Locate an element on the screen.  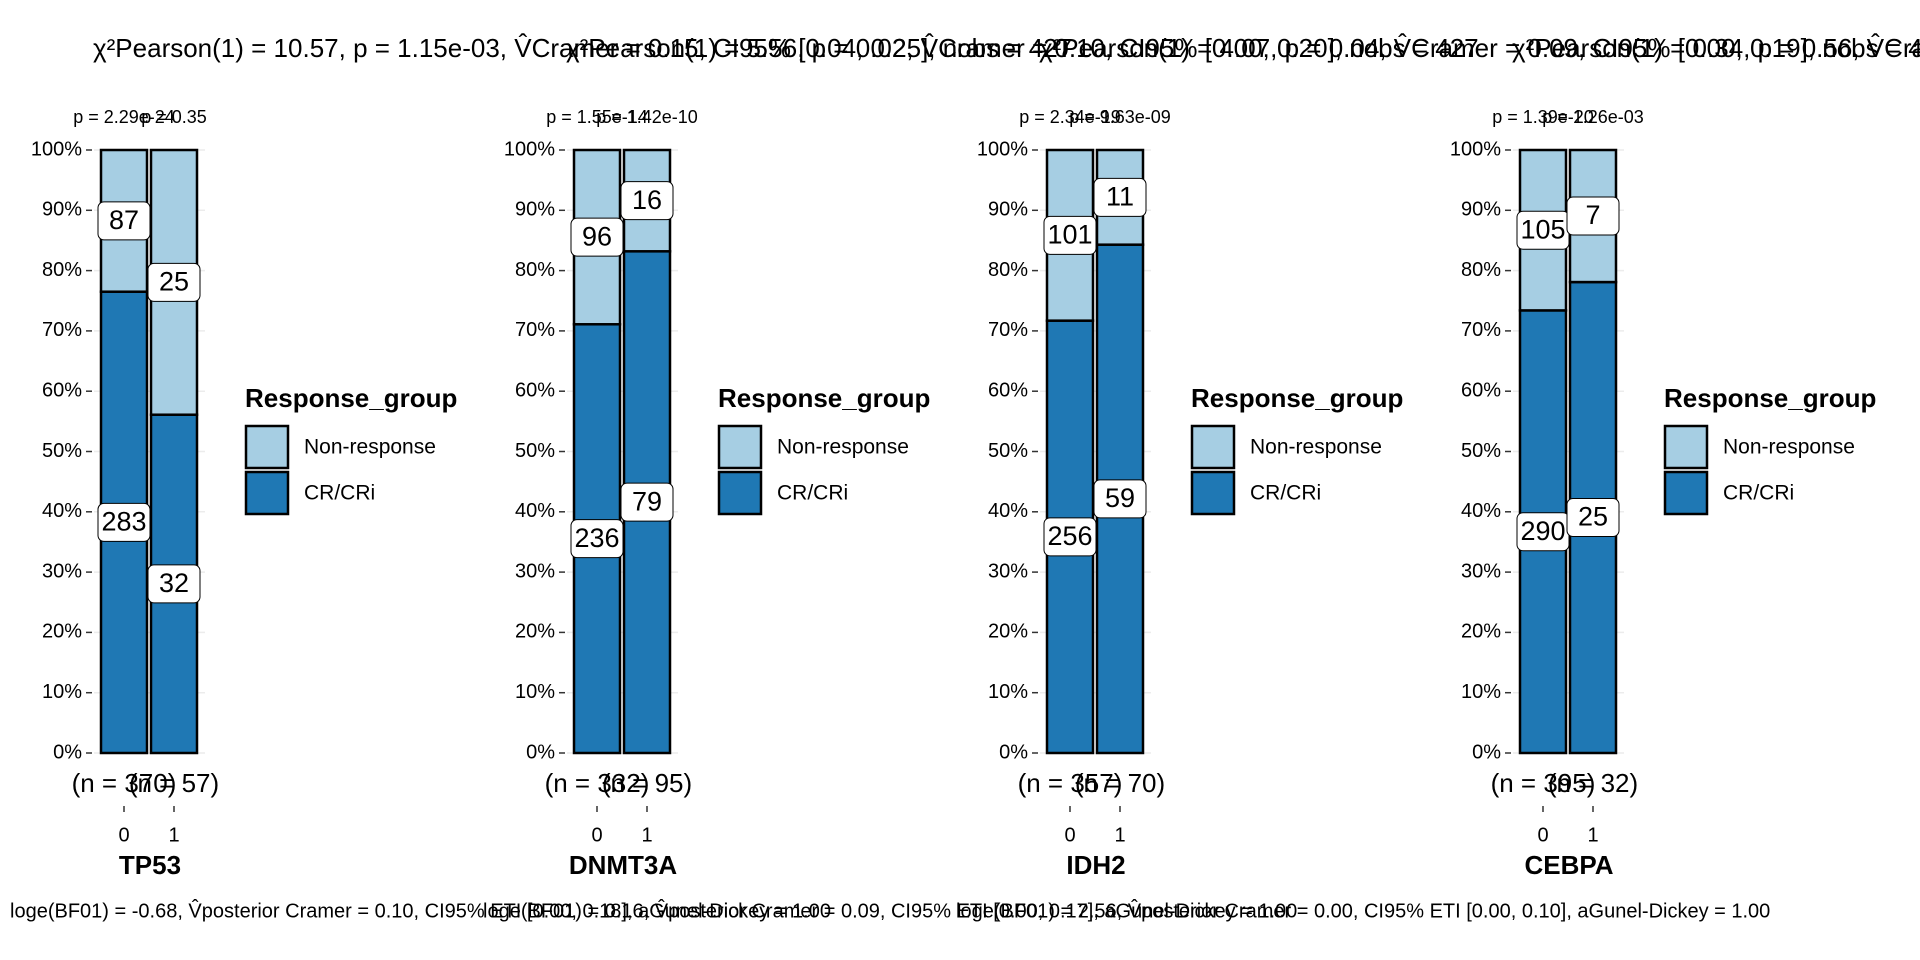
data-label: 283 is located at coordinates (123, 521).